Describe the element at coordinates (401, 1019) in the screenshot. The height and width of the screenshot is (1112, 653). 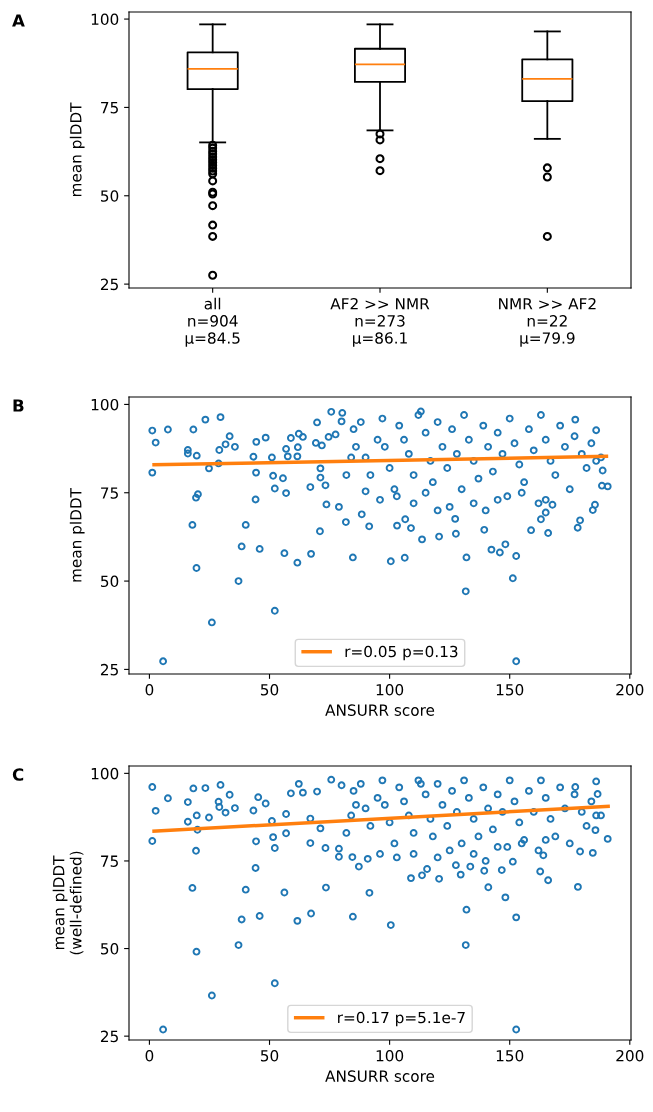
I see `legend-label: r=0.17 p=5.1e-7` at that location.